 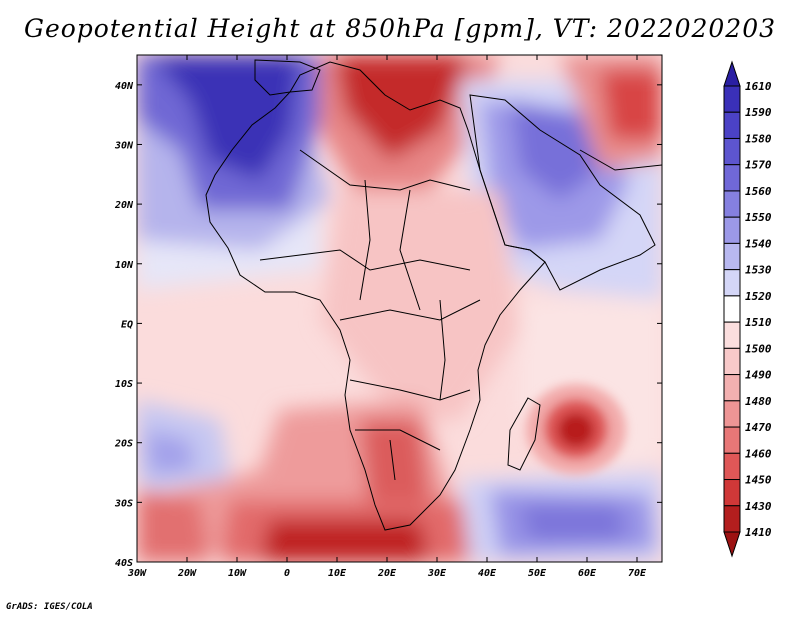 I want to click on colorbar-top-triangle, so click(x=732, y=73).